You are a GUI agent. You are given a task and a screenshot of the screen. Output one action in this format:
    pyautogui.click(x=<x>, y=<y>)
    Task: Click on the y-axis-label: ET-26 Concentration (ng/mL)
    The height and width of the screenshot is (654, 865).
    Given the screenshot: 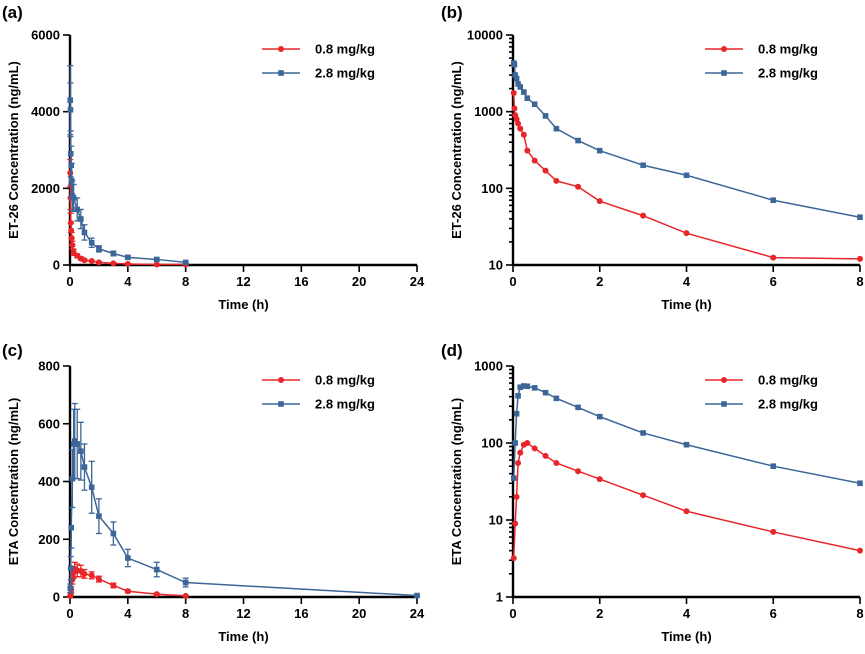 What is the action you would take?
    pyautogui.click(x=456, y=150)
    